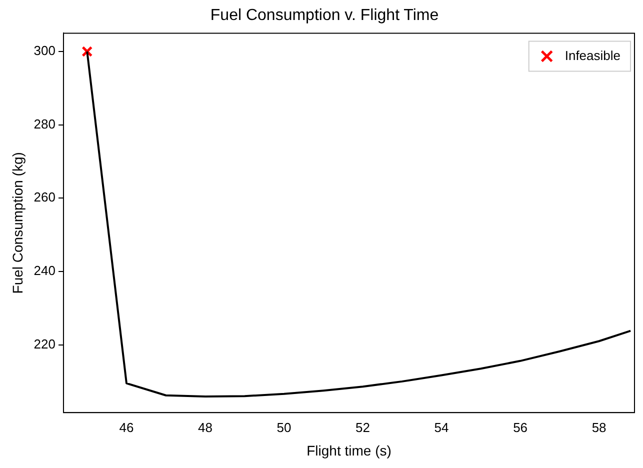 The height and width of the screenshot is (468, 643). What do you see at coordinates (349, 450) in the screenshot?
I see `x-axis-title: Flight time (s)` at bounding box center [349, 450].